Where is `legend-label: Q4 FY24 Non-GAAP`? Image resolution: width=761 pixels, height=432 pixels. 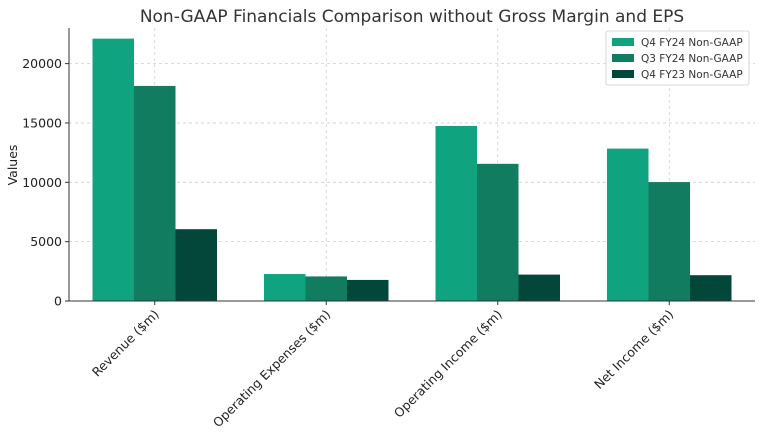
legend-label: Q4 FY24 Non-GAAP is located at coordinates (692, 43).